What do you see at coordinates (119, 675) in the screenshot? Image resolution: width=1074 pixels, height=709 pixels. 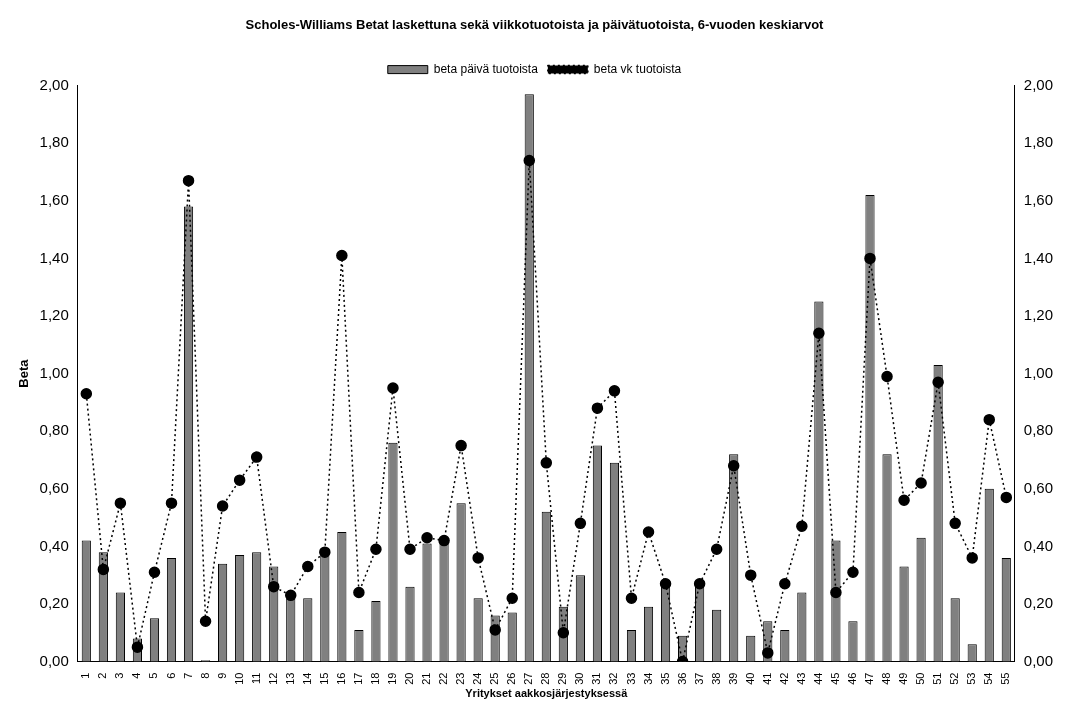 I see `x-tick-label: 3` at bounding box center [119, 675].